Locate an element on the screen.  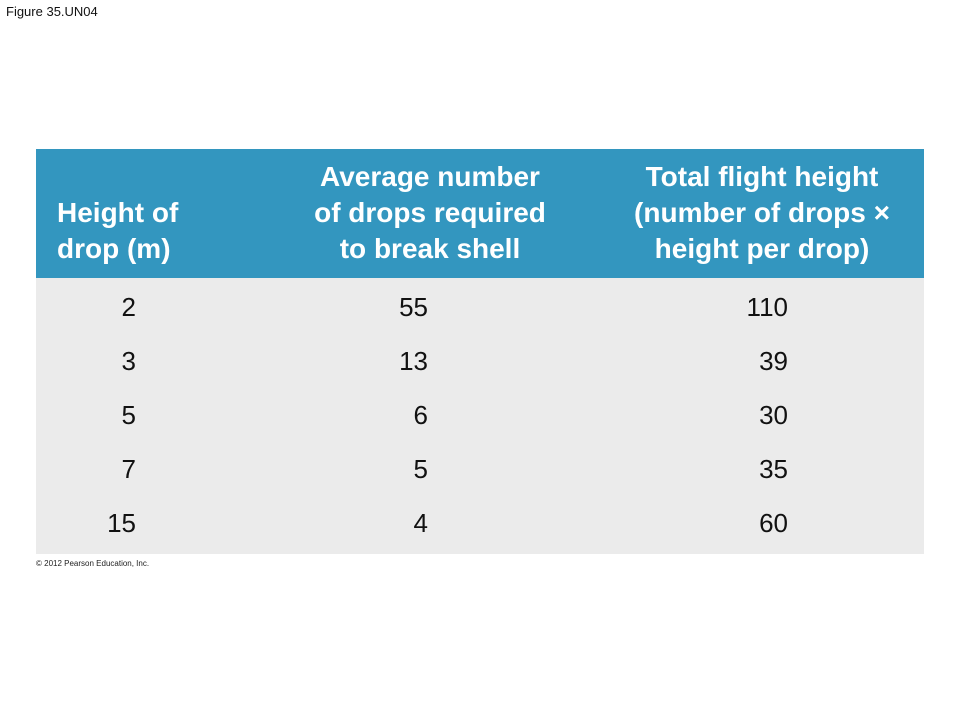
header-height-of-drop: Height of drop (m) is located at coordinates (167, 231).